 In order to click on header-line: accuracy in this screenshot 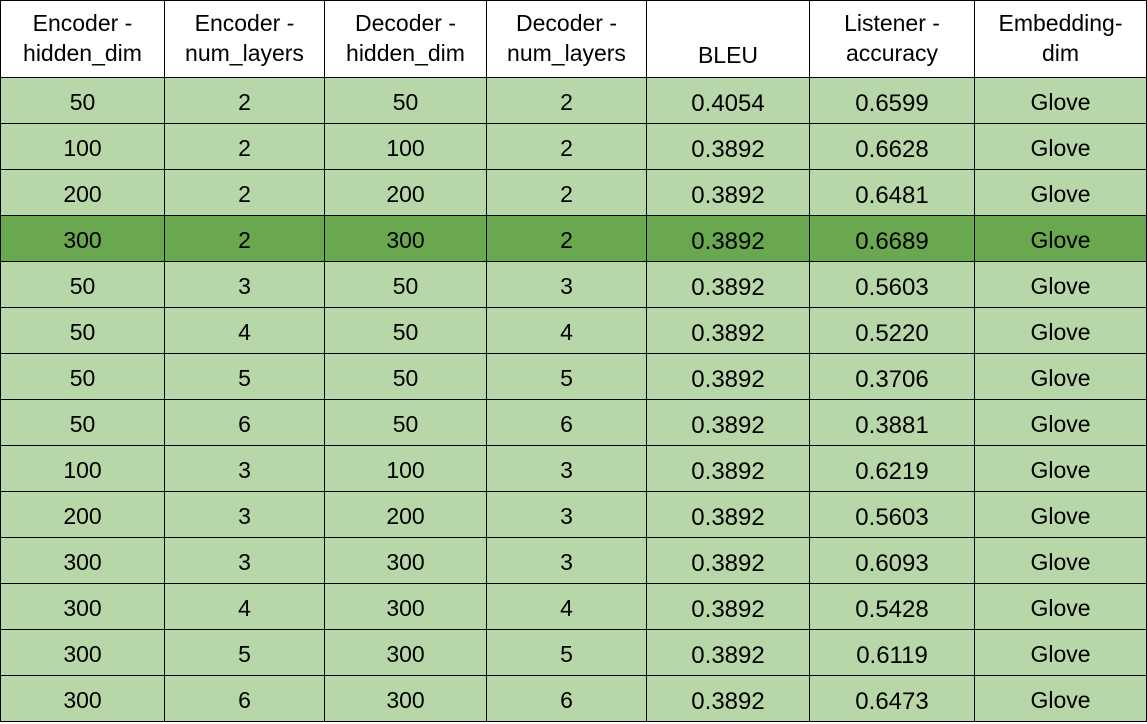, I will do `click(892, 53)`.